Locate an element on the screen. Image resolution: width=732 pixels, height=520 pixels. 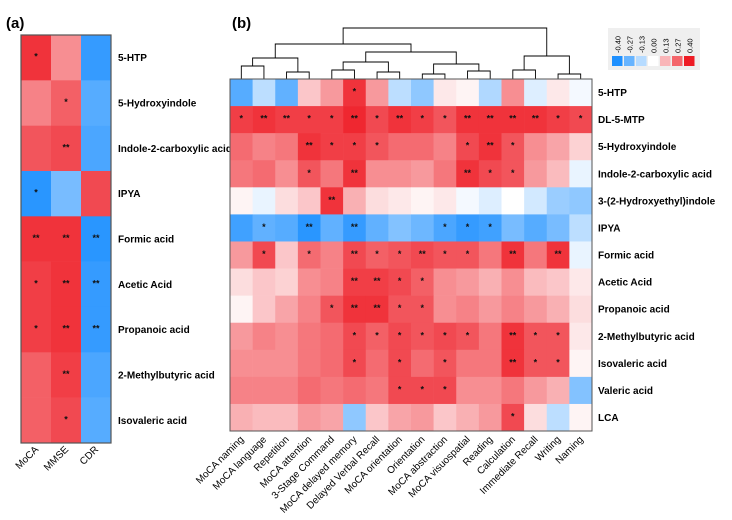
column-label: MMSE is located at coordinates (56, 458).